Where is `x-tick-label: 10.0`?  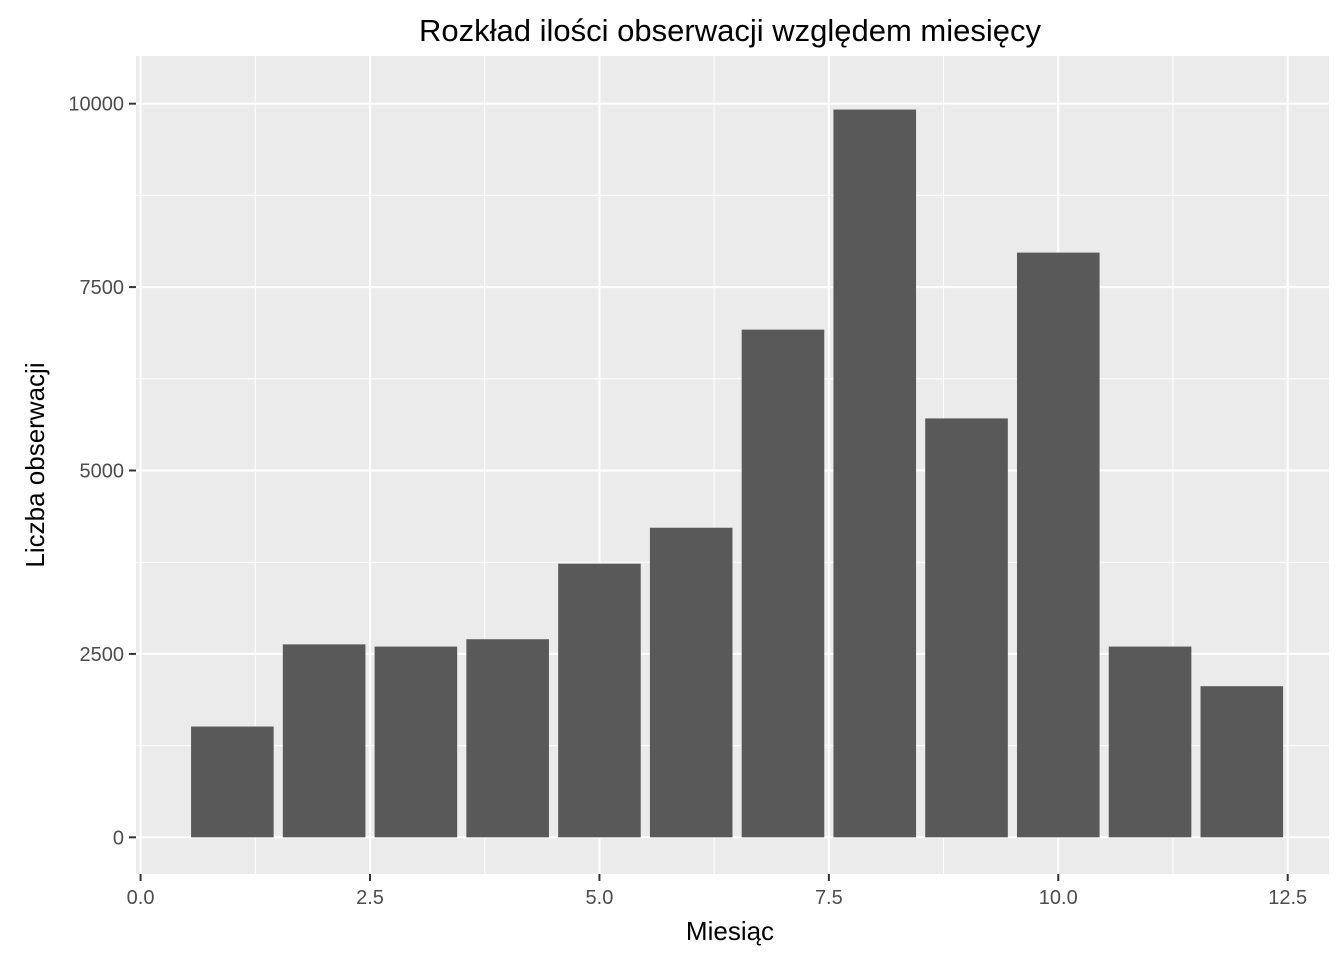
x-tick-label: 10.0 is located at coordinates (1058, 898).